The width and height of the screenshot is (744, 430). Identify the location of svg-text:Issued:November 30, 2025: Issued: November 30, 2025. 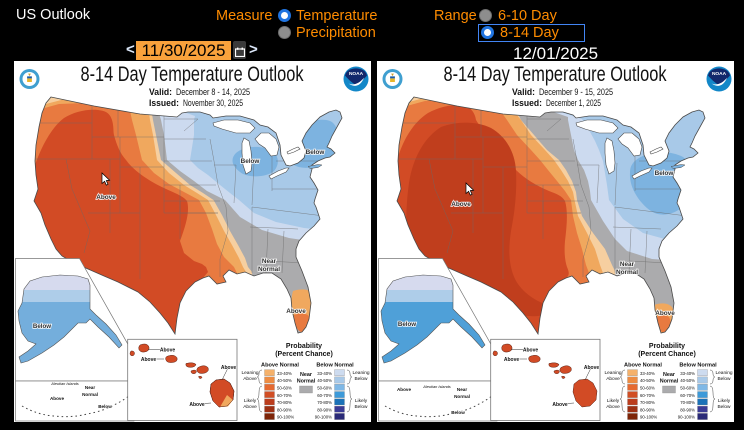
(196, 103).